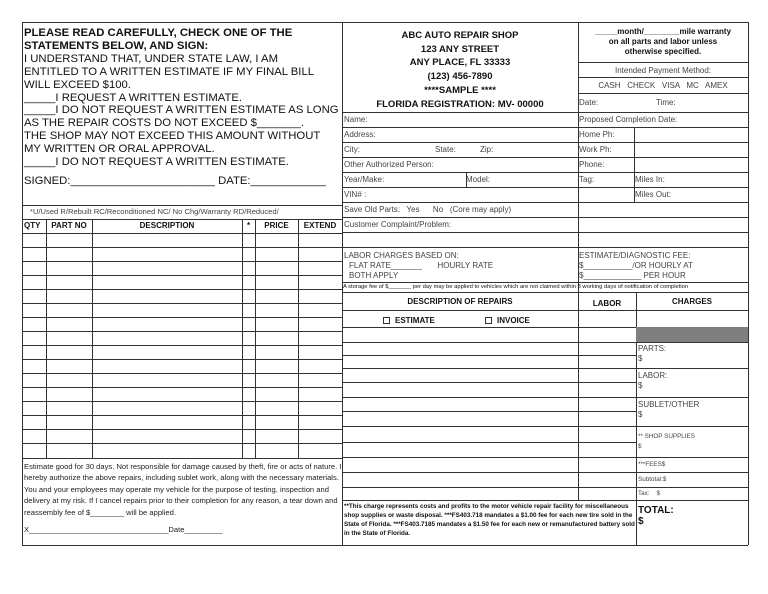 The width and height of the screenshot is (768, 594). I want to click on fees-charge: ***FEES$, so click(652, 464).